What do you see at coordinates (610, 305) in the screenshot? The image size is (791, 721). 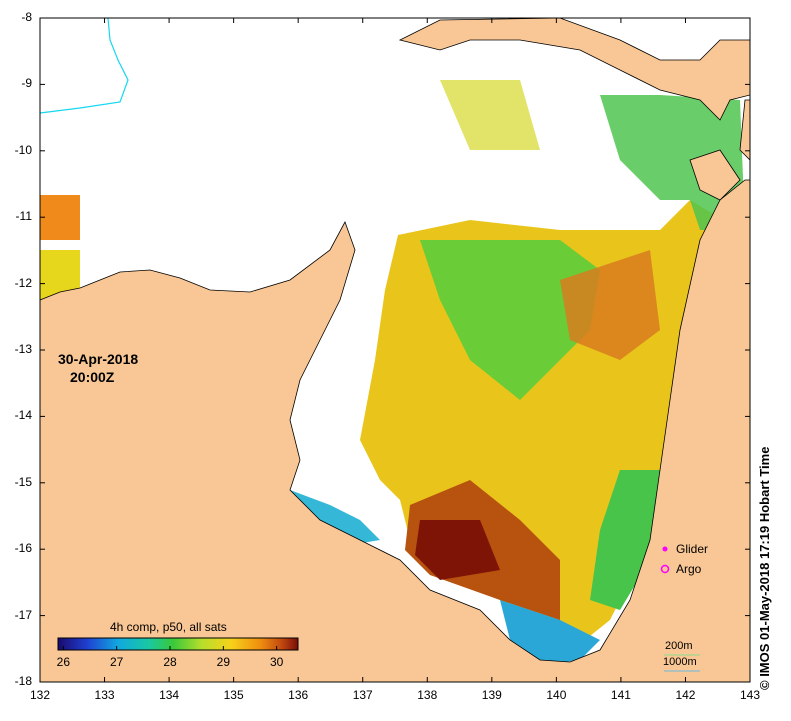 I see `sst-orange-patch` at bounding box center [610, 305].